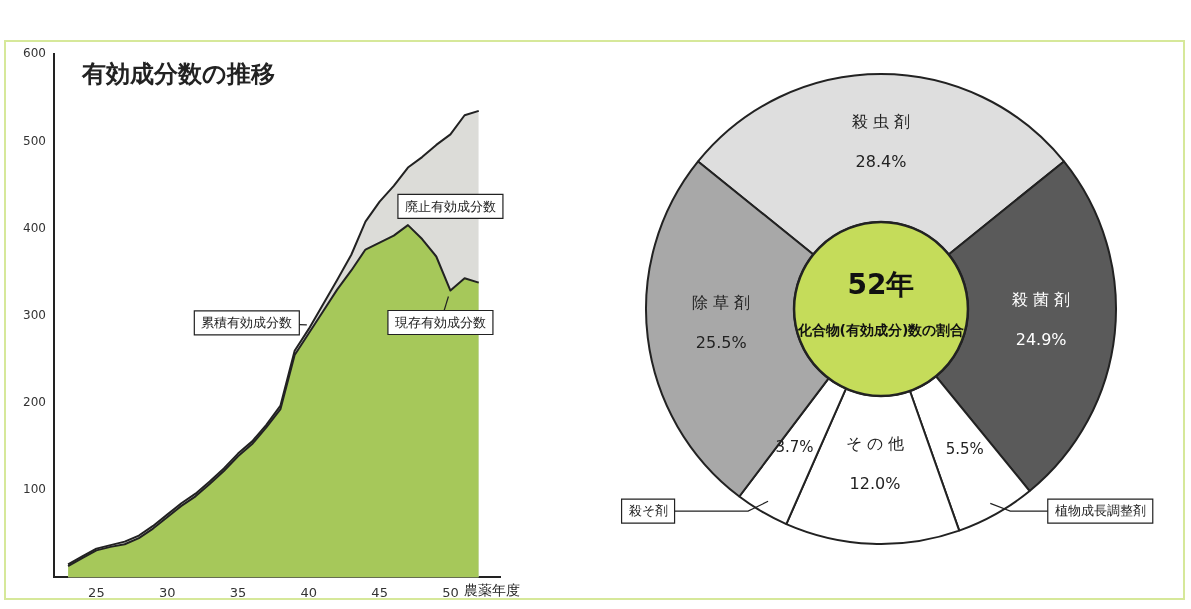 The image size is (1191, 609). Describe the element at coordinates (881, 122) in the screenshot. I see `slice-label: 殺 虫 剤` at that location.